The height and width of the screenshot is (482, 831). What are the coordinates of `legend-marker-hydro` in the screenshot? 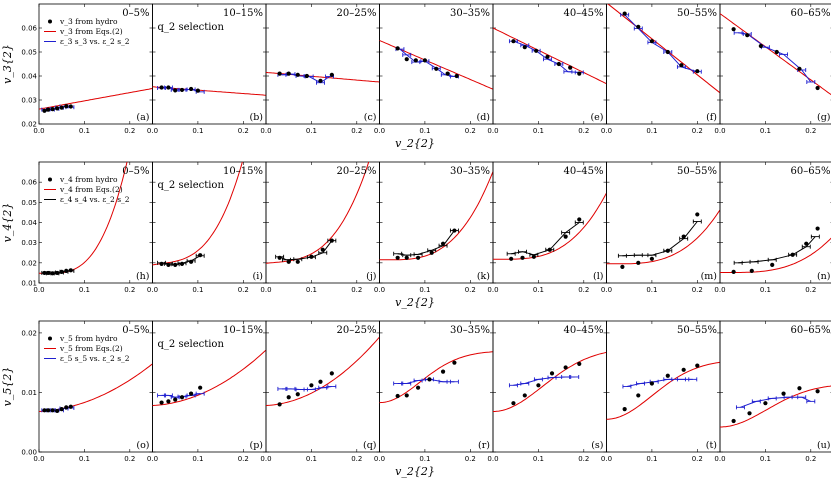 It's located at (50, 21).